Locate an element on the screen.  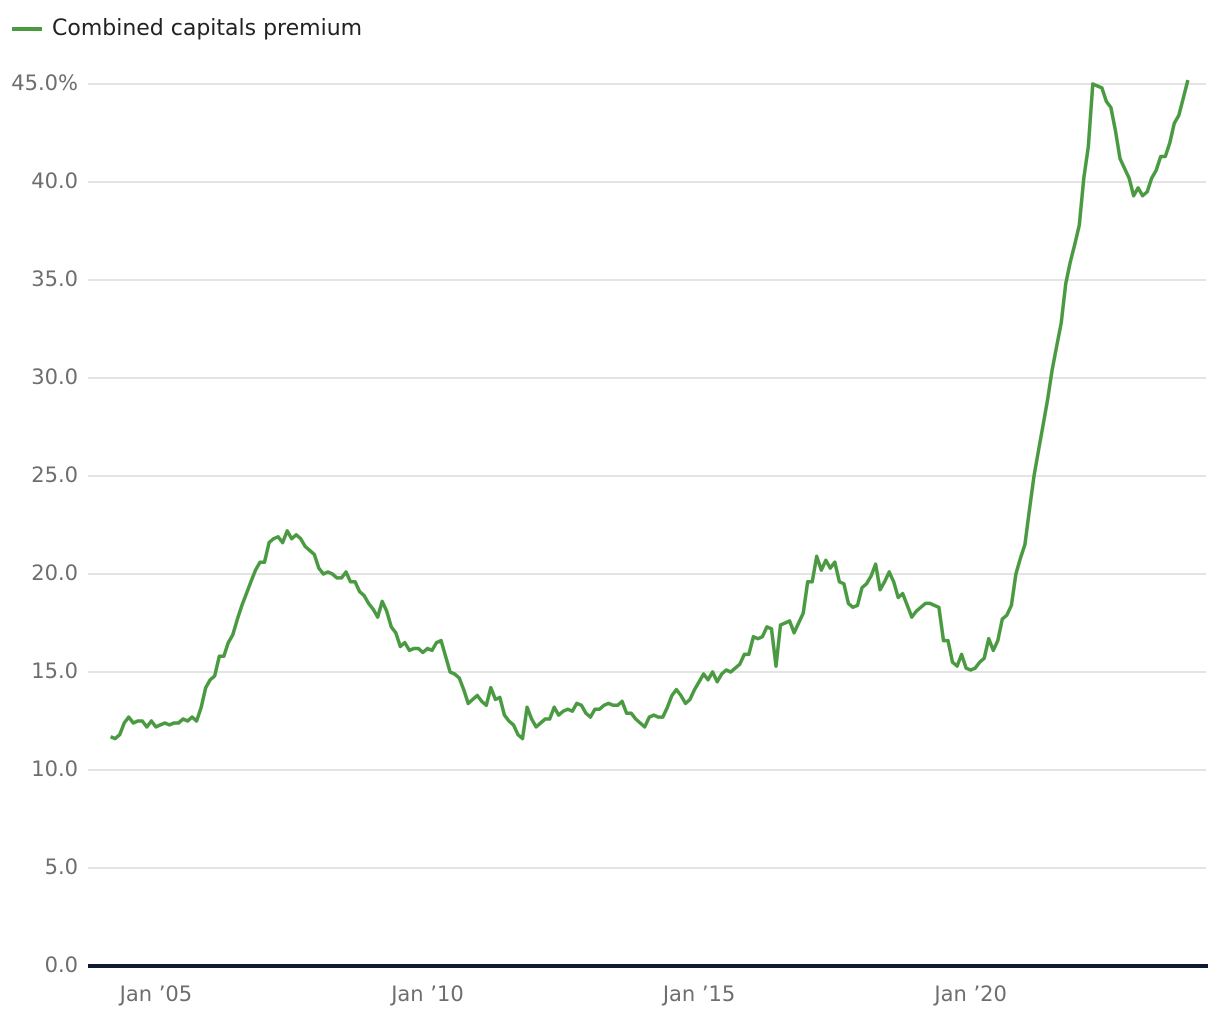
y-tick-label: 35.0 is located at coordinates (54, 279).